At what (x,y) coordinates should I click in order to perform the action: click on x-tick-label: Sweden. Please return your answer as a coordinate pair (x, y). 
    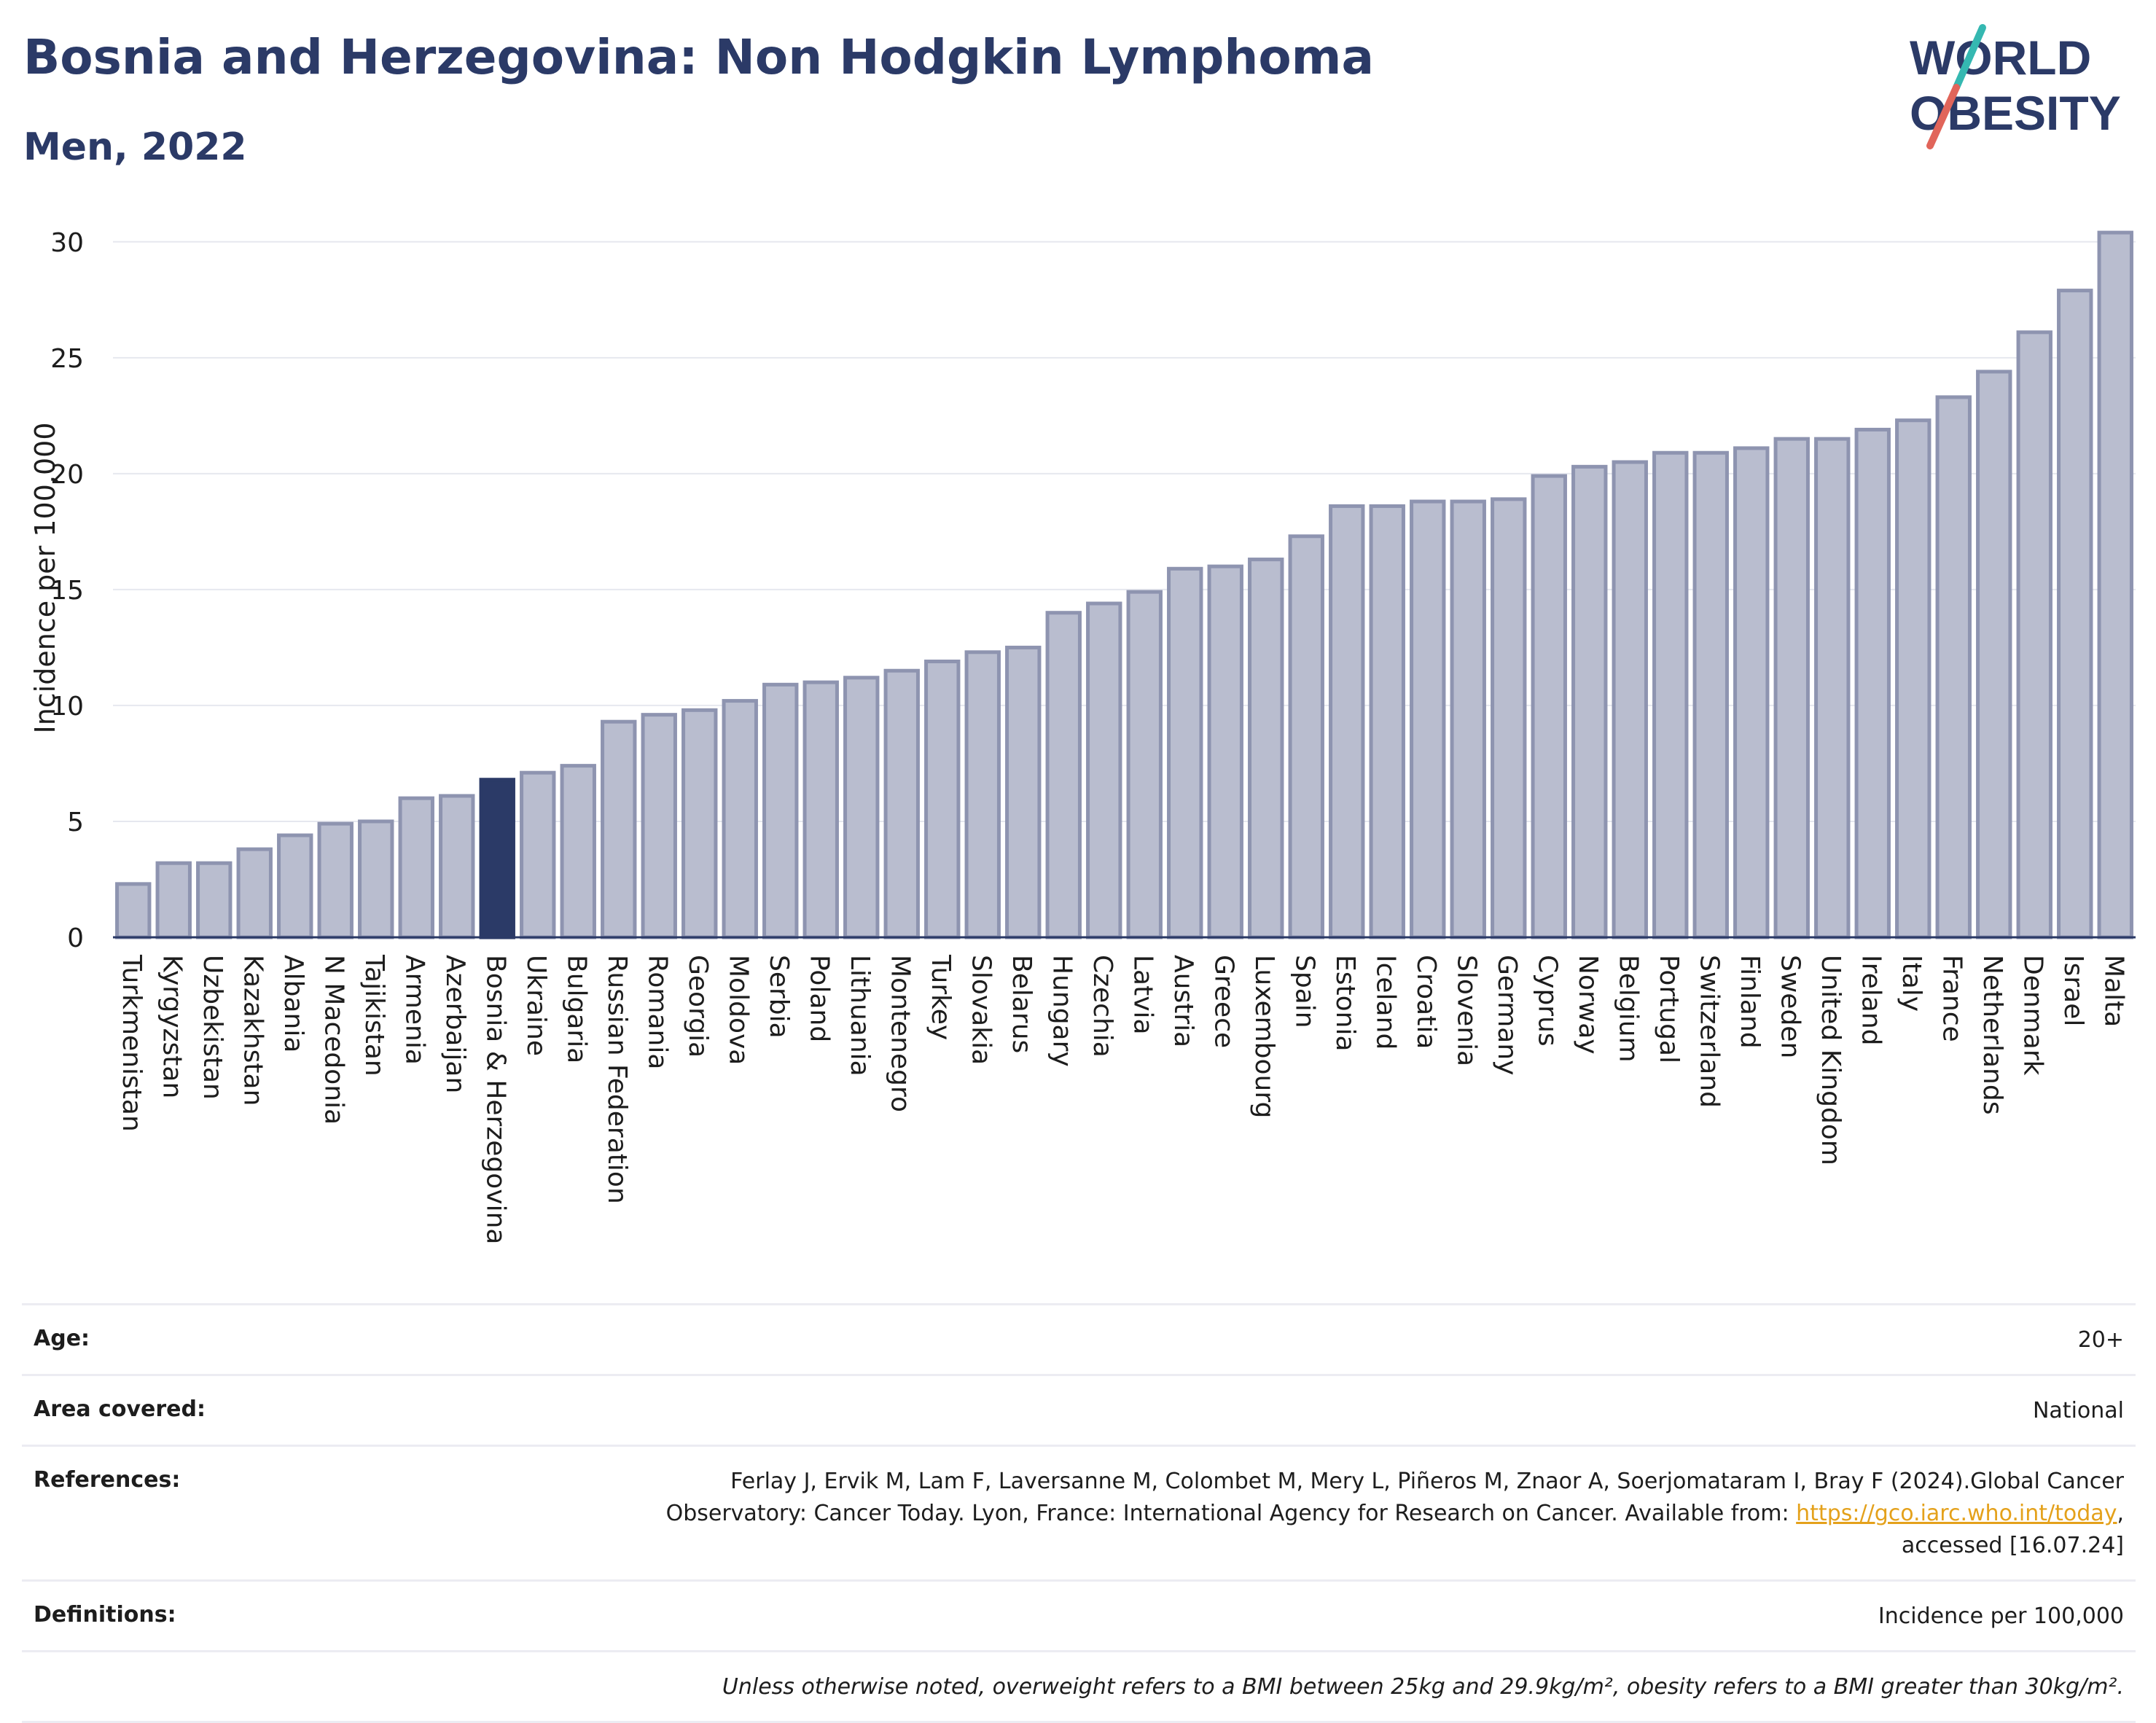
    Looking at the image, I should click on (1790, 1006).